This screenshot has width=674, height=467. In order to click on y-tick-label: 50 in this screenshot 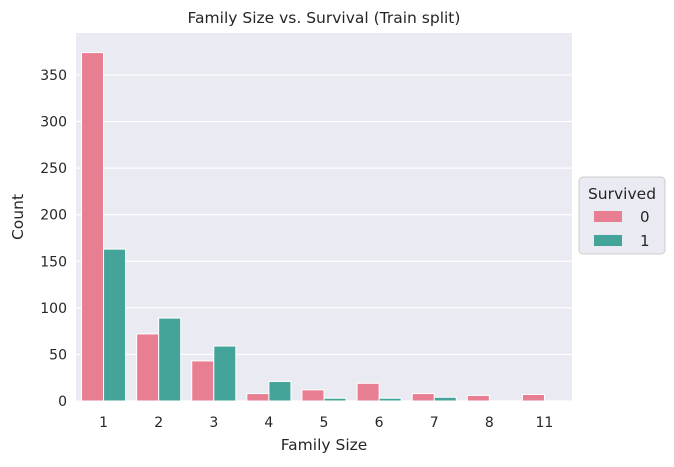, I will do `click(58, 355)`.